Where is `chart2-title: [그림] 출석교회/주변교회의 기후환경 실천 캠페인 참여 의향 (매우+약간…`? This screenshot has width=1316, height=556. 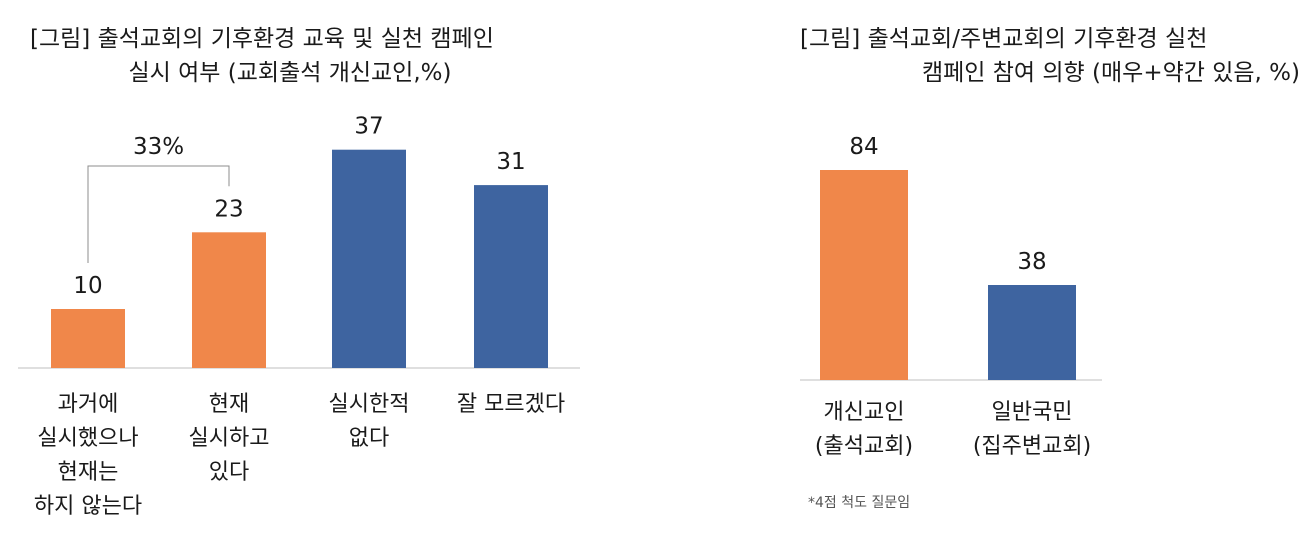
chart2-title: [그림] 출석교회/주변교회의 기후환경 실천 캠페인 참여 의향 (매우+약간… is located at coordinates (1050, 56).